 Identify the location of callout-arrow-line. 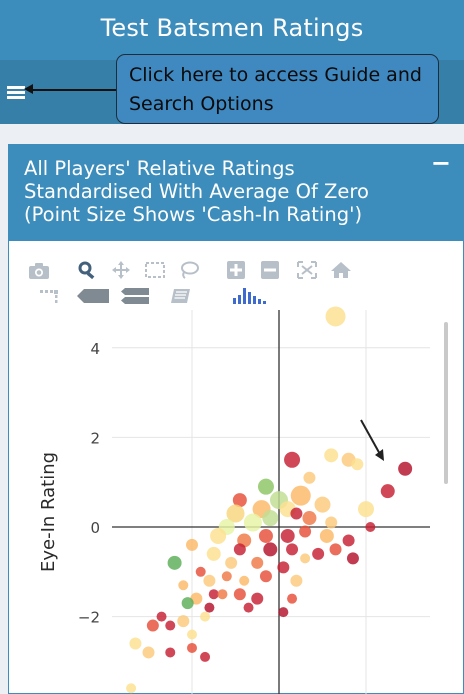
(73, 90).